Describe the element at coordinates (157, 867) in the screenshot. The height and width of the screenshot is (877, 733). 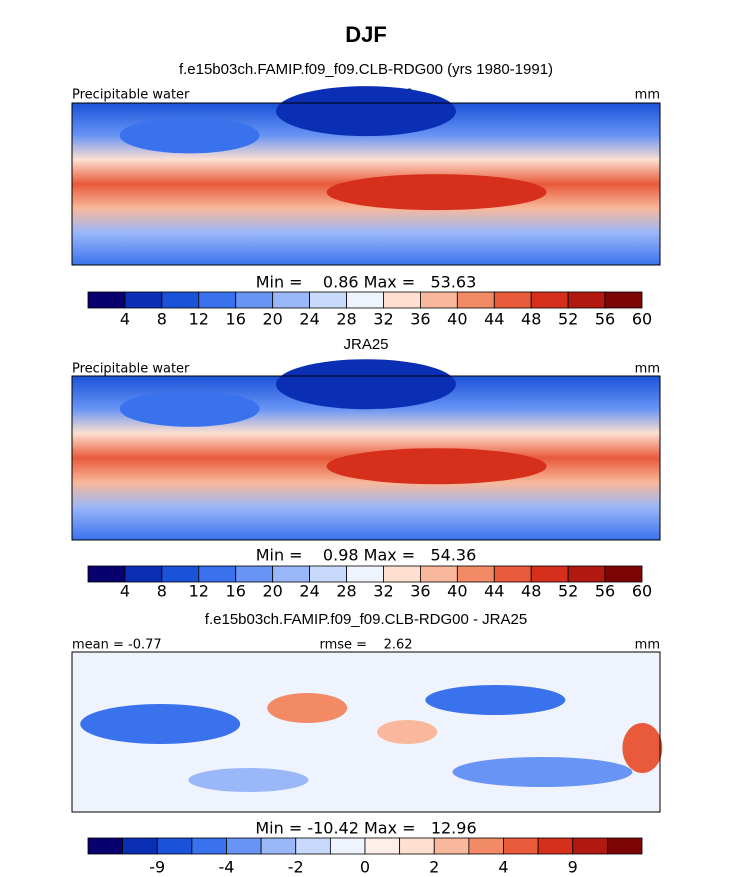
I see `colorbar-label: -9` at that location.